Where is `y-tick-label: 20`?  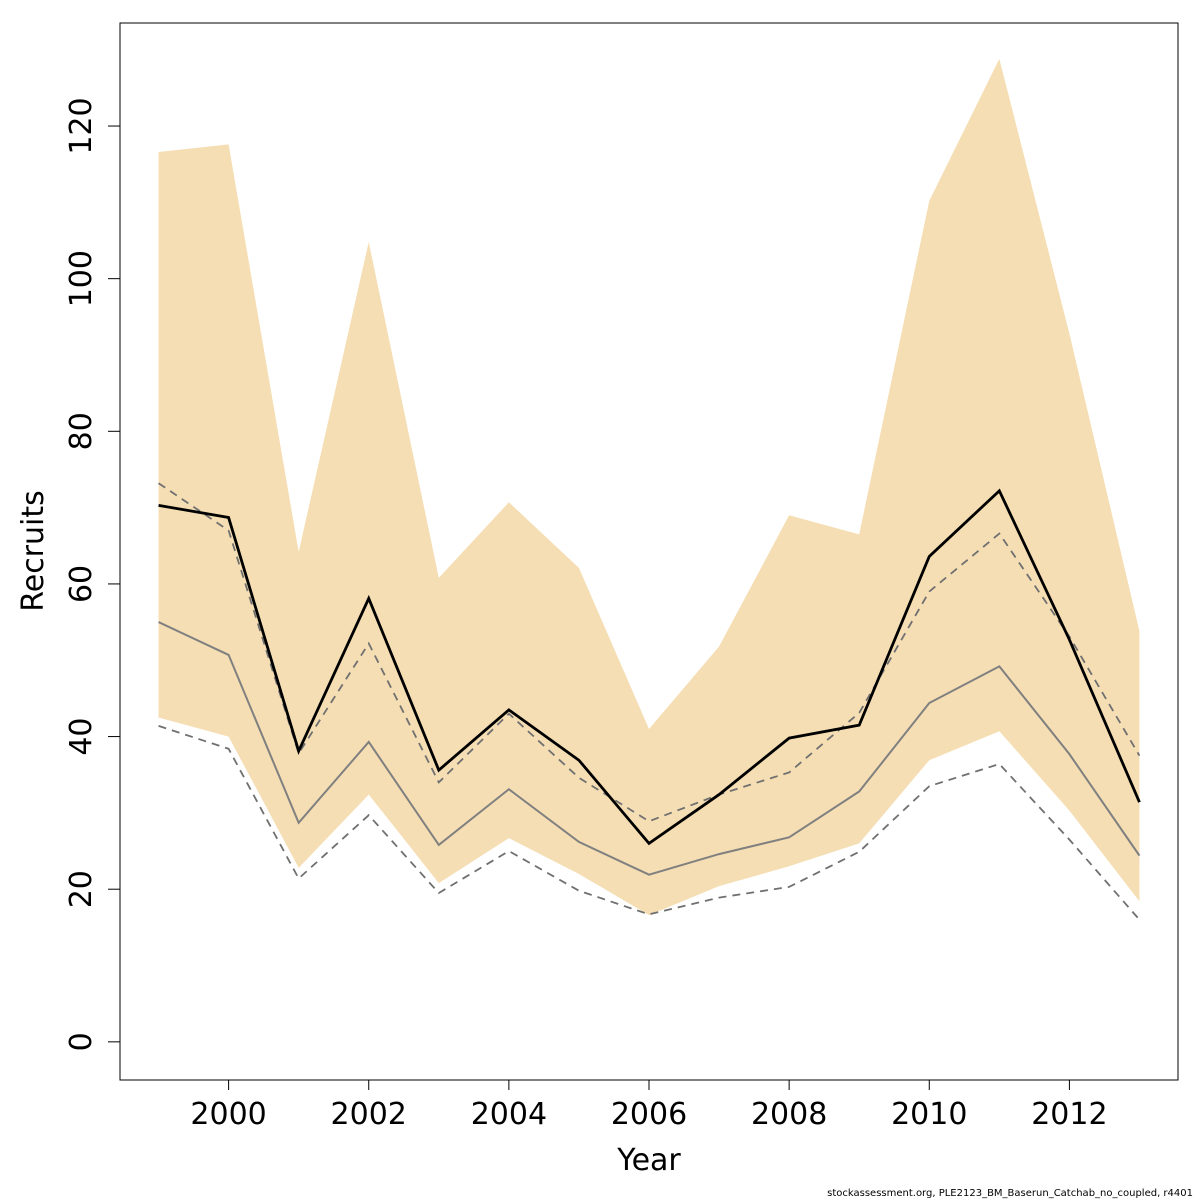
y-tick-label: 20 is located at coordinates (81, 889).